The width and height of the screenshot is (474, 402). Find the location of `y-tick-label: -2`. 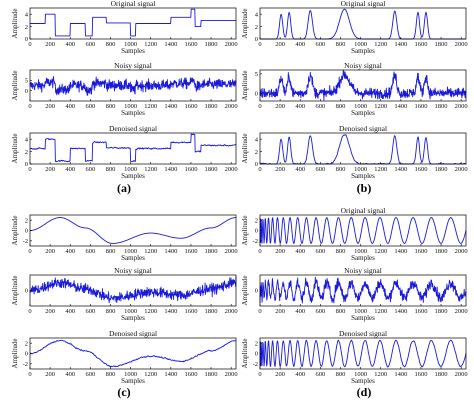

y-tick-label: -2 is located at coordinates (255, 364).